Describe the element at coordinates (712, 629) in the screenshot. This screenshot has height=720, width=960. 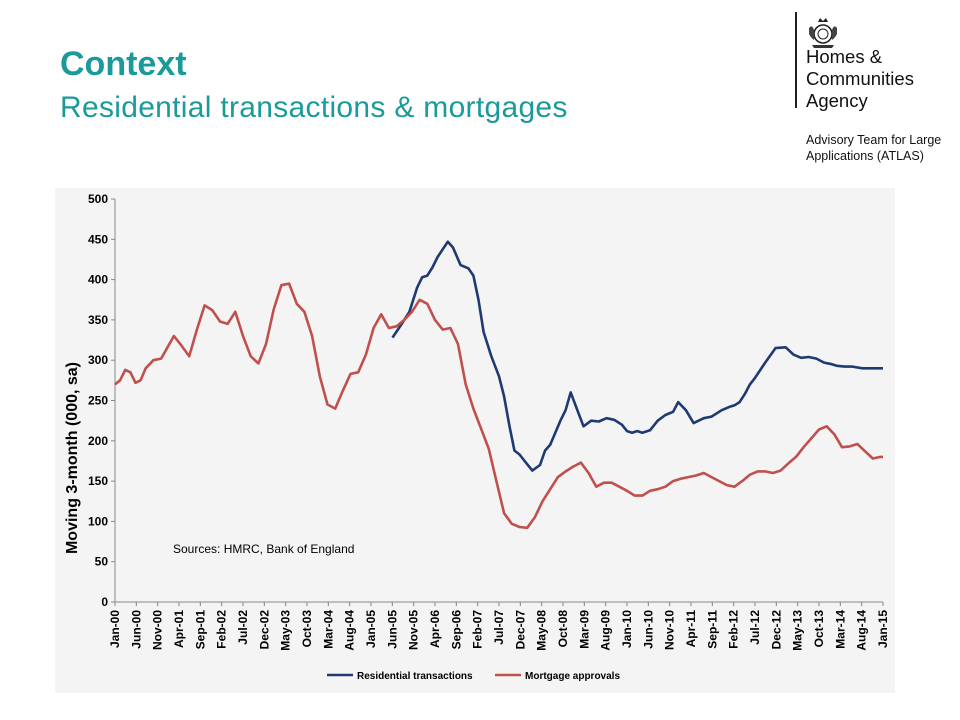
I see `x-tick-label: Sep-11` at that location.